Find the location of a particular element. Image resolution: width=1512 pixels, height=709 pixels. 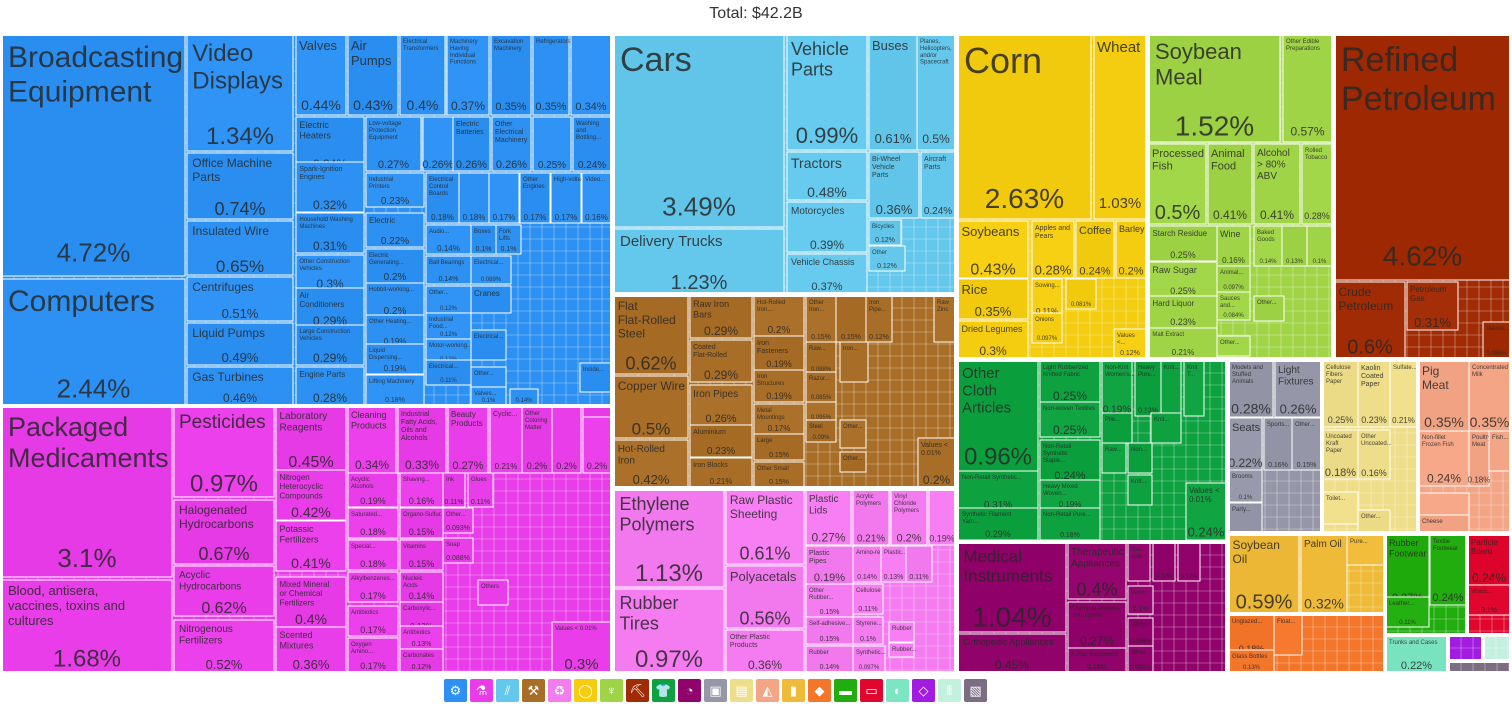

treemap-tile: Electrical Transformers 0.4% is located at coordinates (422, 75).